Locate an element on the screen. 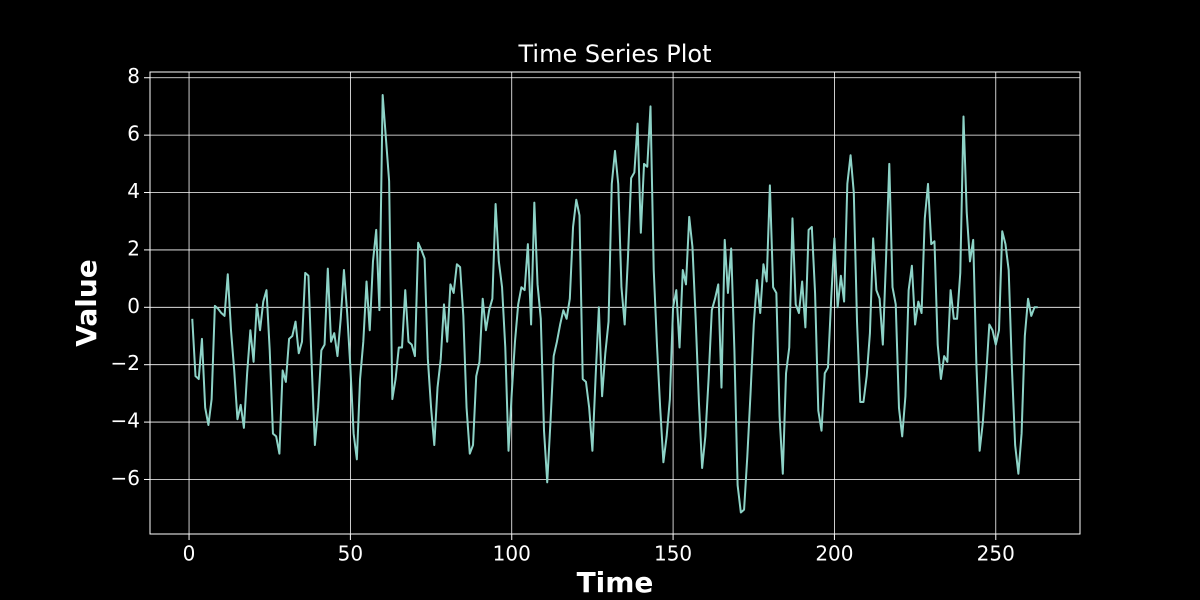 The width and height of the screenshot is (1200, 600). x-axis-label: Time is located at coordinates (615, 582).